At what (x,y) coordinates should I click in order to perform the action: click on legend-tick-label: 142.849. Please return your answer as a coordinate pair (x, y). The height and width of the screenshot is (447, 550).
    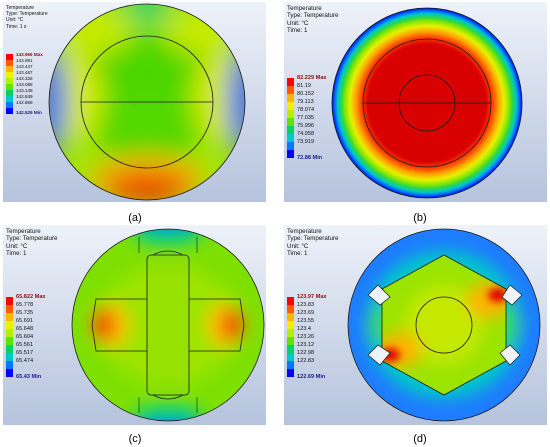
    Looking at the image, I should click on (24, 96).